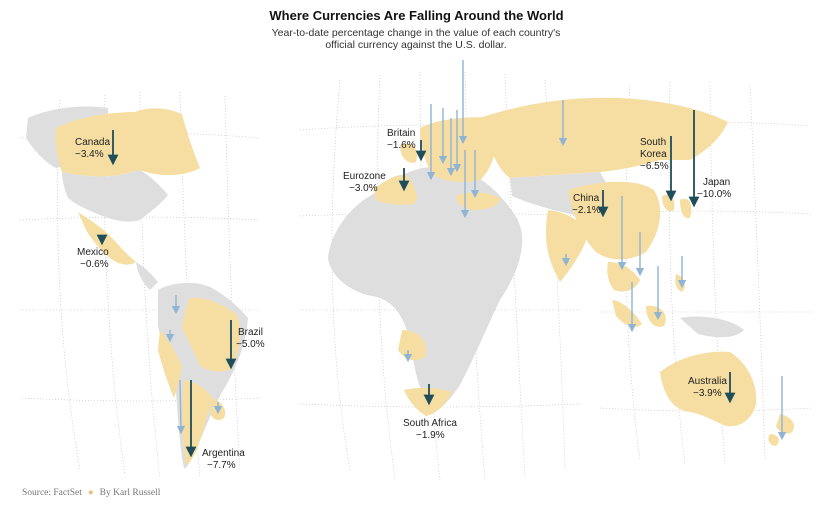  What do you see at coordinates (52, 493) in the screenshot?
I see `source-note: Source: FactSet` at bounding box center [52, 493].